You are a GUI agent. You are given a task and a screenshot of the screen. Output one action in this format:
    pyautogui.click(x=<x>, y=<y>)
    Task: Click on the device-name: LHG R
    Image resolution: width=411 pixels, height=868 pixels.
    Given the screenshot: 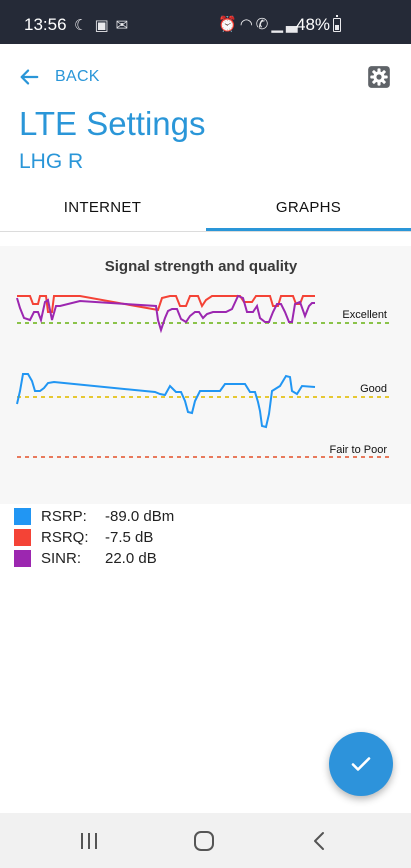 What is the action you would take?
    pyautogui.click(x=51, y=161)
    